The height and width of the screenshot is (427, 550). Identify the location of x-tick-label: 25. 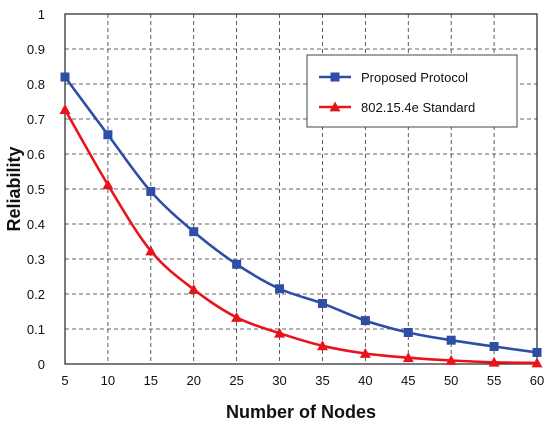
(236, 380).